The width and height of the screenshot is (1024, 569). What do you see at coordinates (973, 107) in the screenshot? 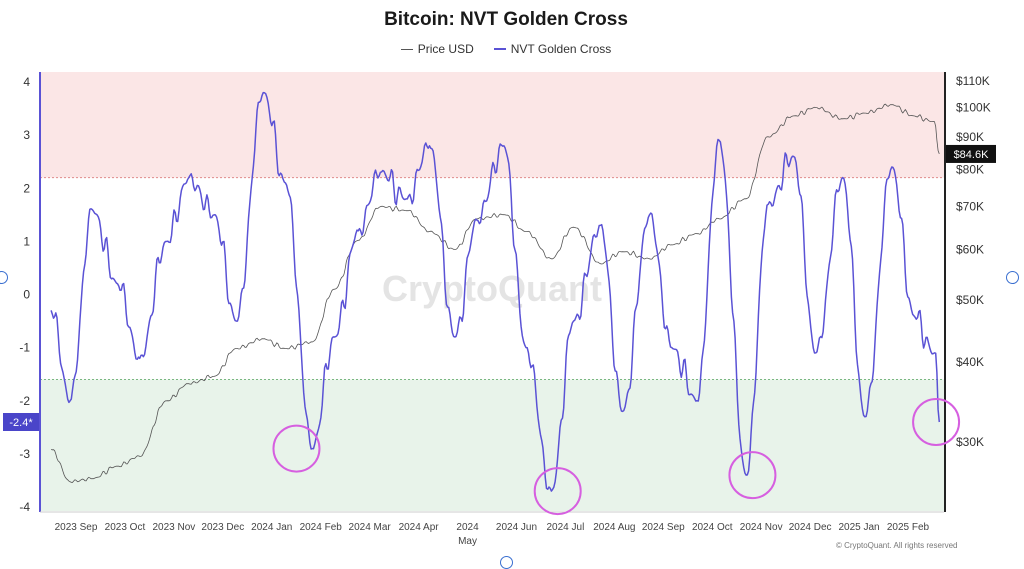
I see `y-right-tick-label: $100K` at bounding box center [973, 107].